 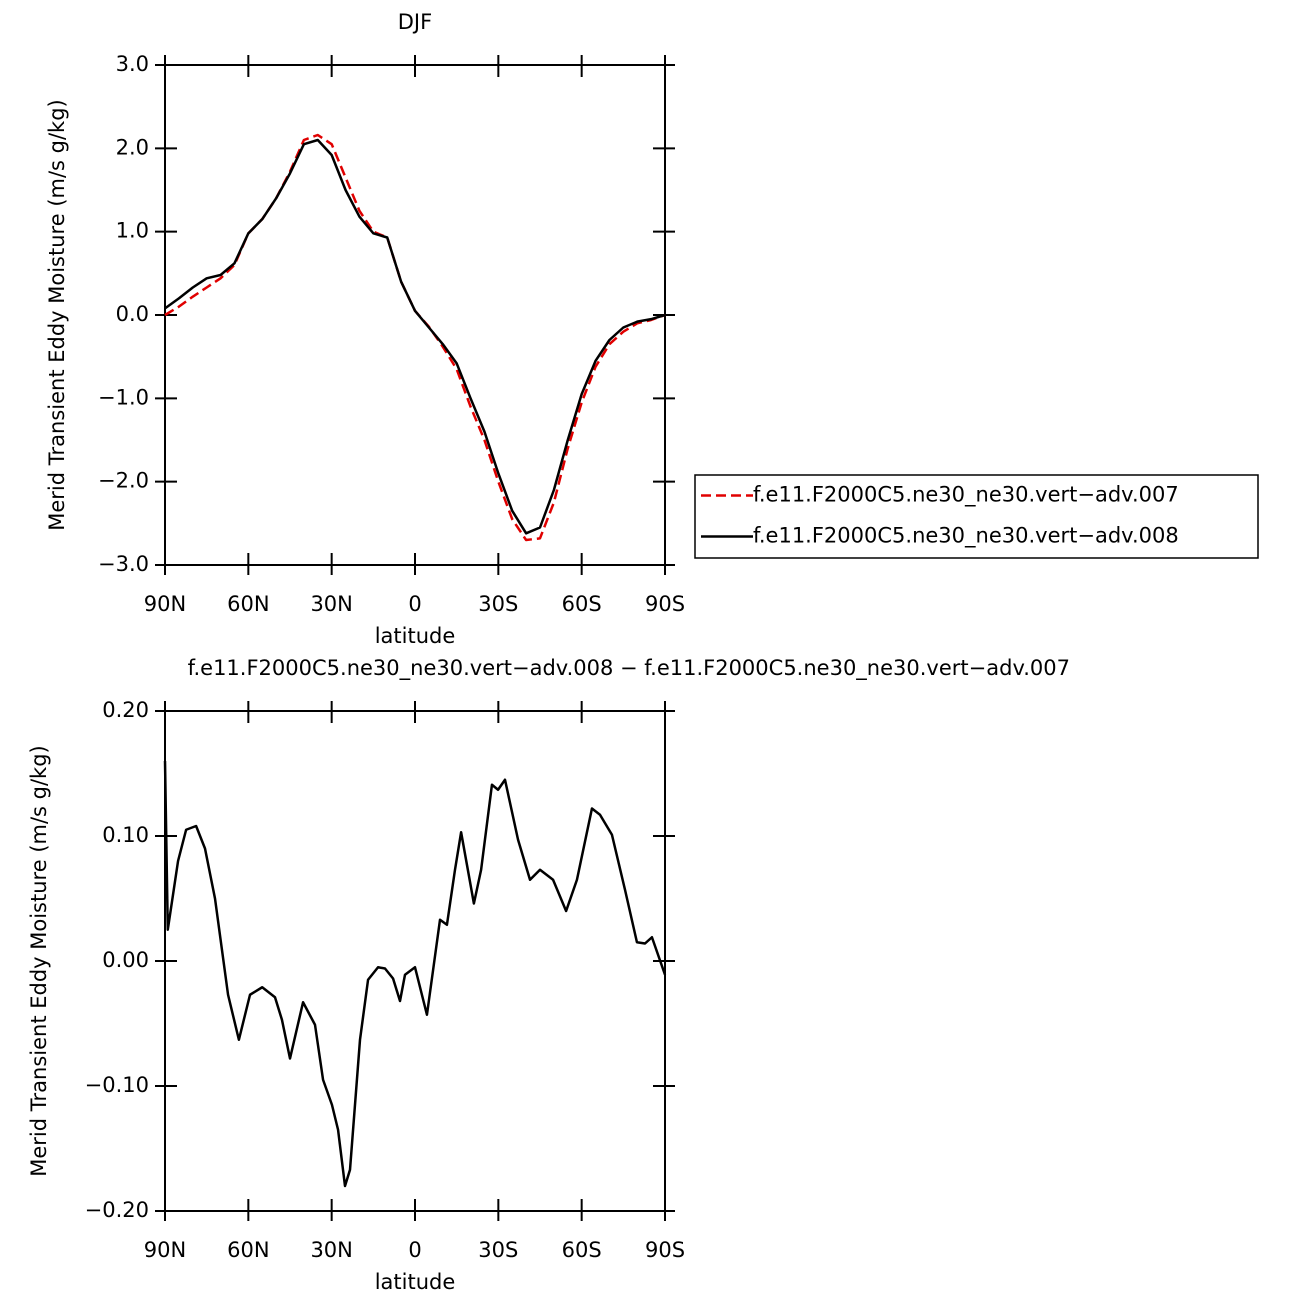 What do you see at coordinates (966, 495) in the screenshot?
I see `legend-label: f.e11.F2000C5.ne30_ne30.vert−adv.007` at bounding box center [966, 495].